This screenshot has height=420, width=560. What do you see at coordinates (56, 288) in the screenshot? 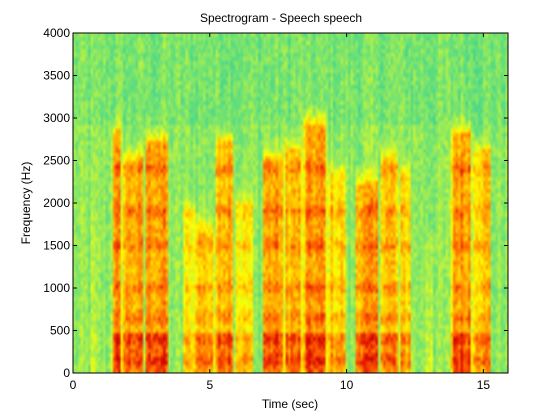
I see `y-tick-label: 1000` at bounding box center [56, 288].